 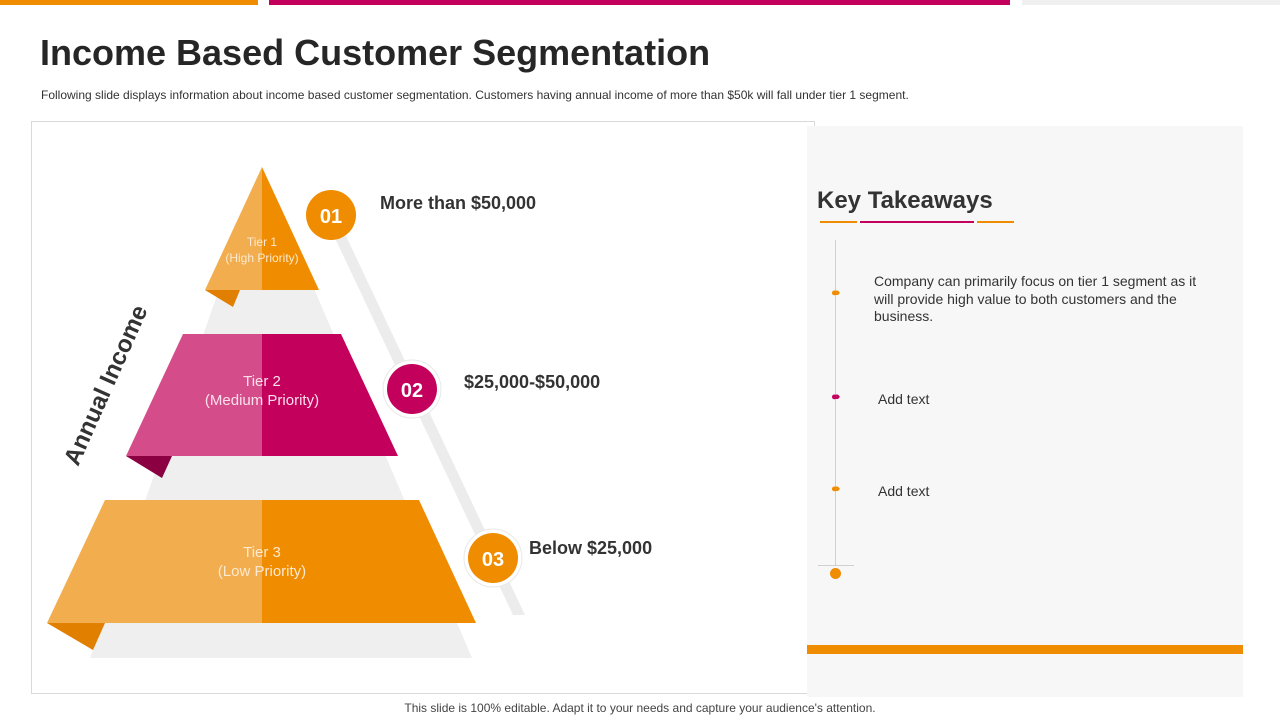 What do you see at coordinates (458, 203) in the screenshot?
I see `tier-1-range: More than $50,000` at bounding box center [458, 203].